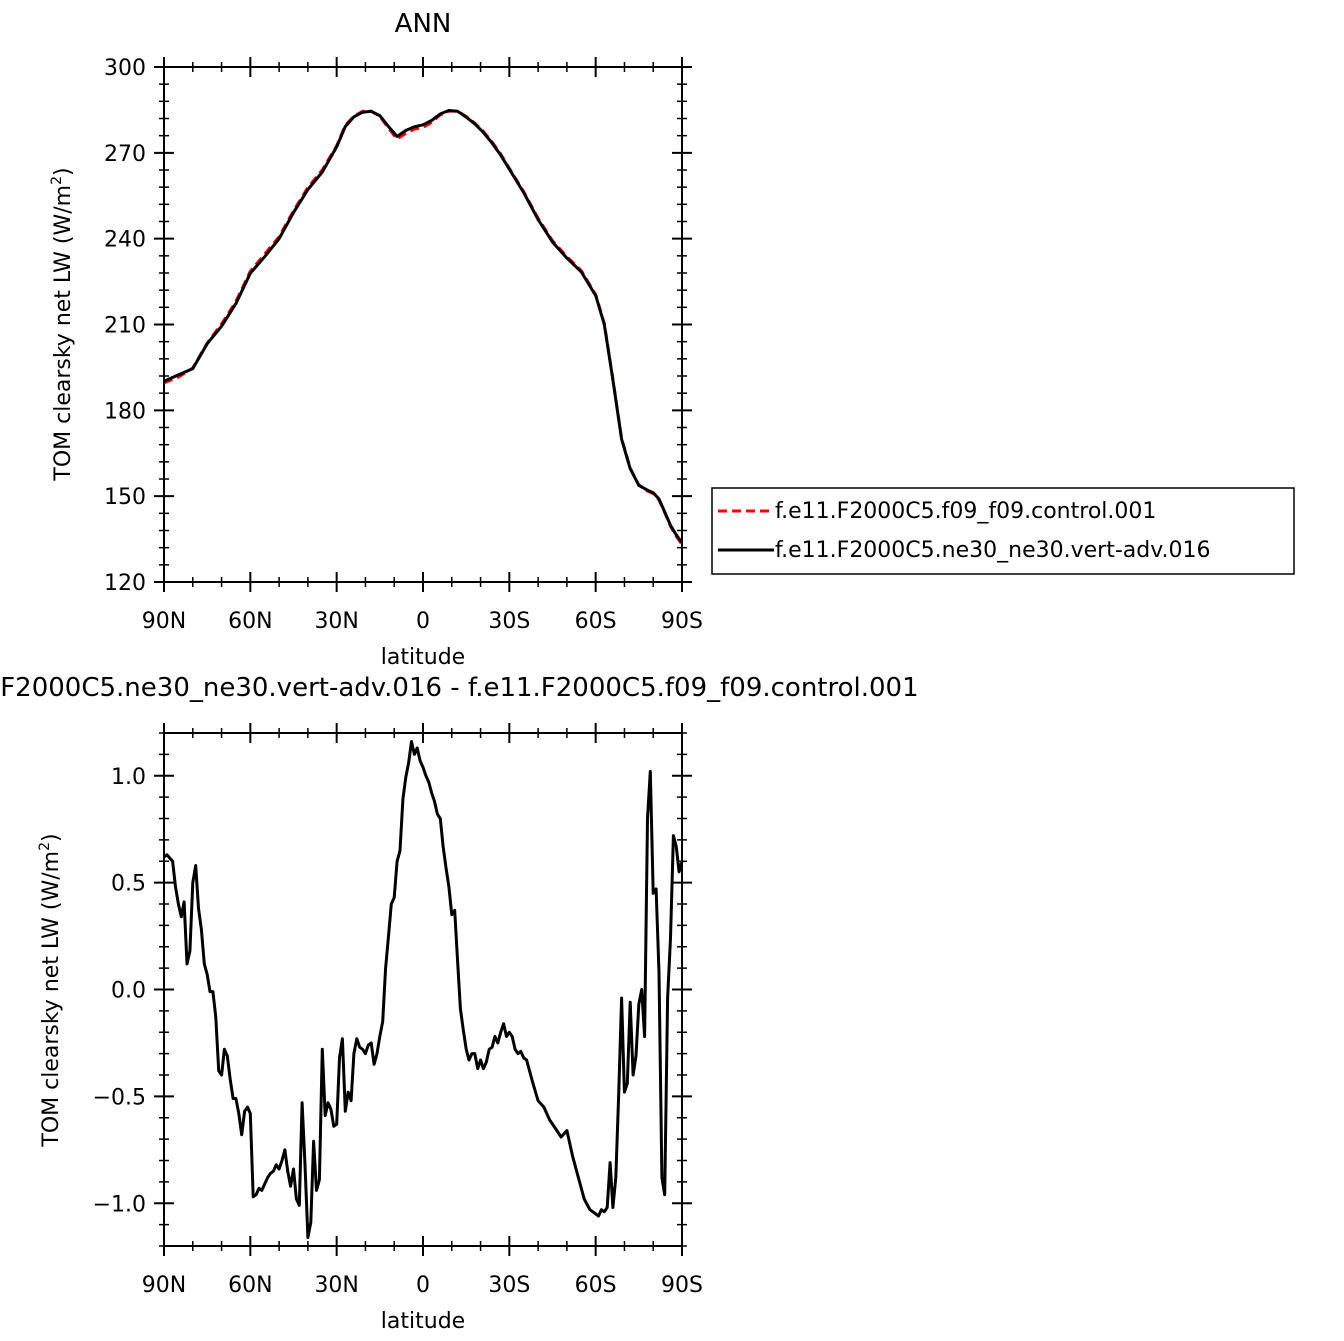 The width and height of the screenshot is (1344, 1341). I want to click on bottom-y-axis-label-close: ), so click(51, 837).